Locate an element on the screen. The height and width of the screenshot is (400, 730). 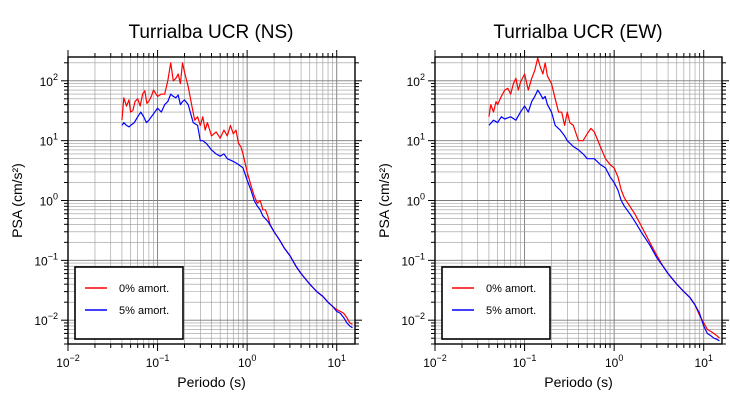
chart-title: Turrialba UCR (EW) is located at coordinates (577, 32).